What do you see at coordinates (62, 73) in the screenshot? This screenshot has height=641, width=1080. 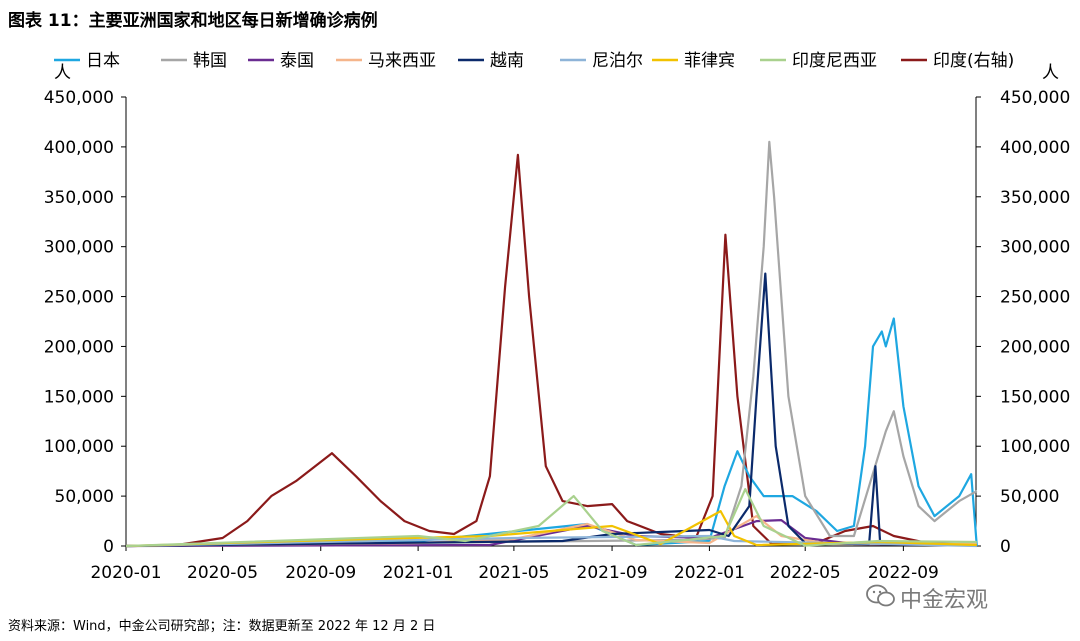 I see `y-axis-unit-left: 人` at bounding box center [62, 73].